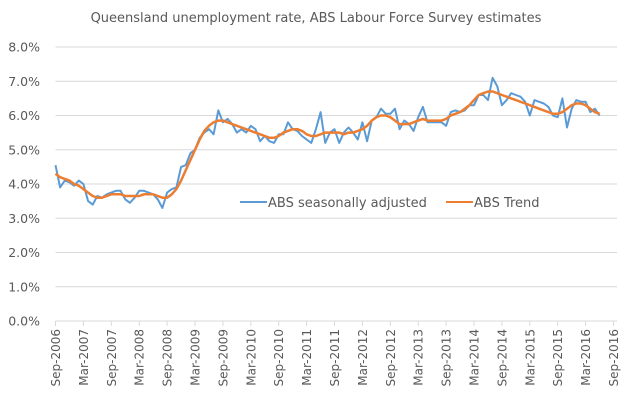 This screenshot has width=632, height=403. What do you see at coordinates (475, 357) in the screenshot?
I see `x-tick-label: Mar-2014` at bounding box center [475, 357].